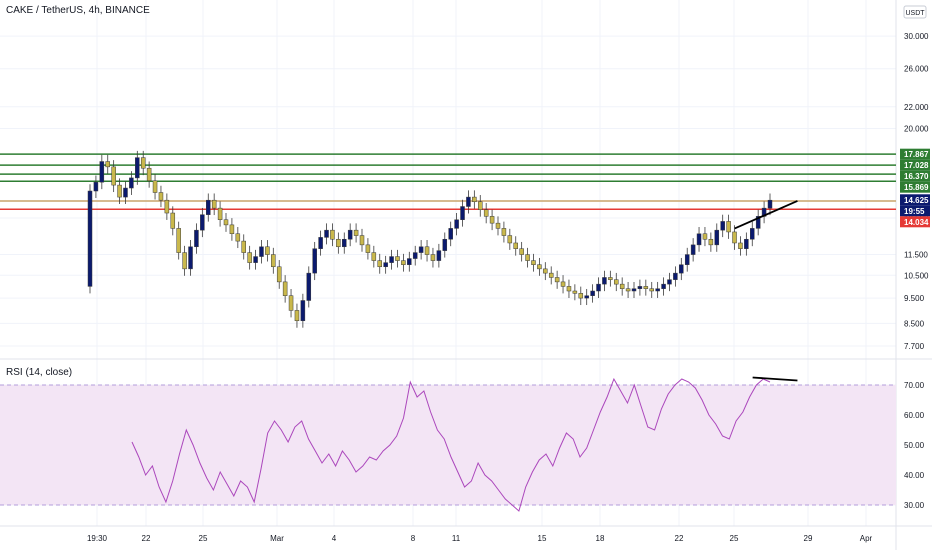  I want to click on price-trendline, so click(766, 215).